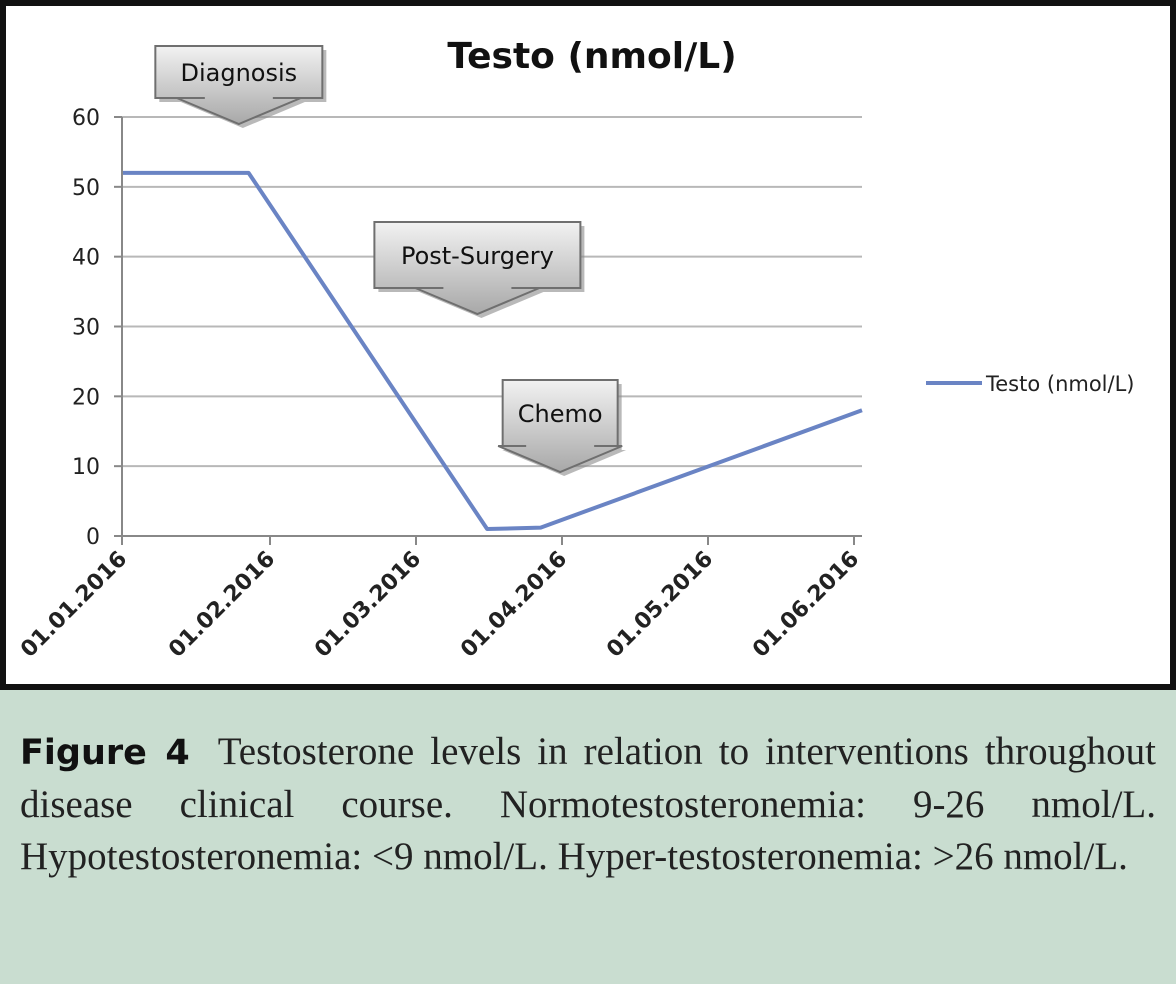  I want to click on x-tick-label-0: 01.01.2016, so click(74, 605).